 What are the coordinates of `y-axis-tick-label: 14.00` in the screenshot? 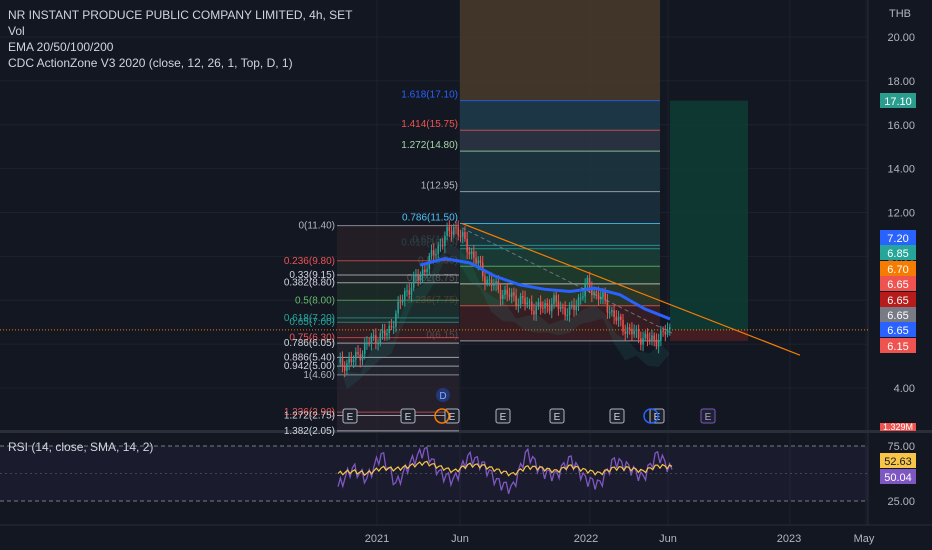 It's located at (901, 170).